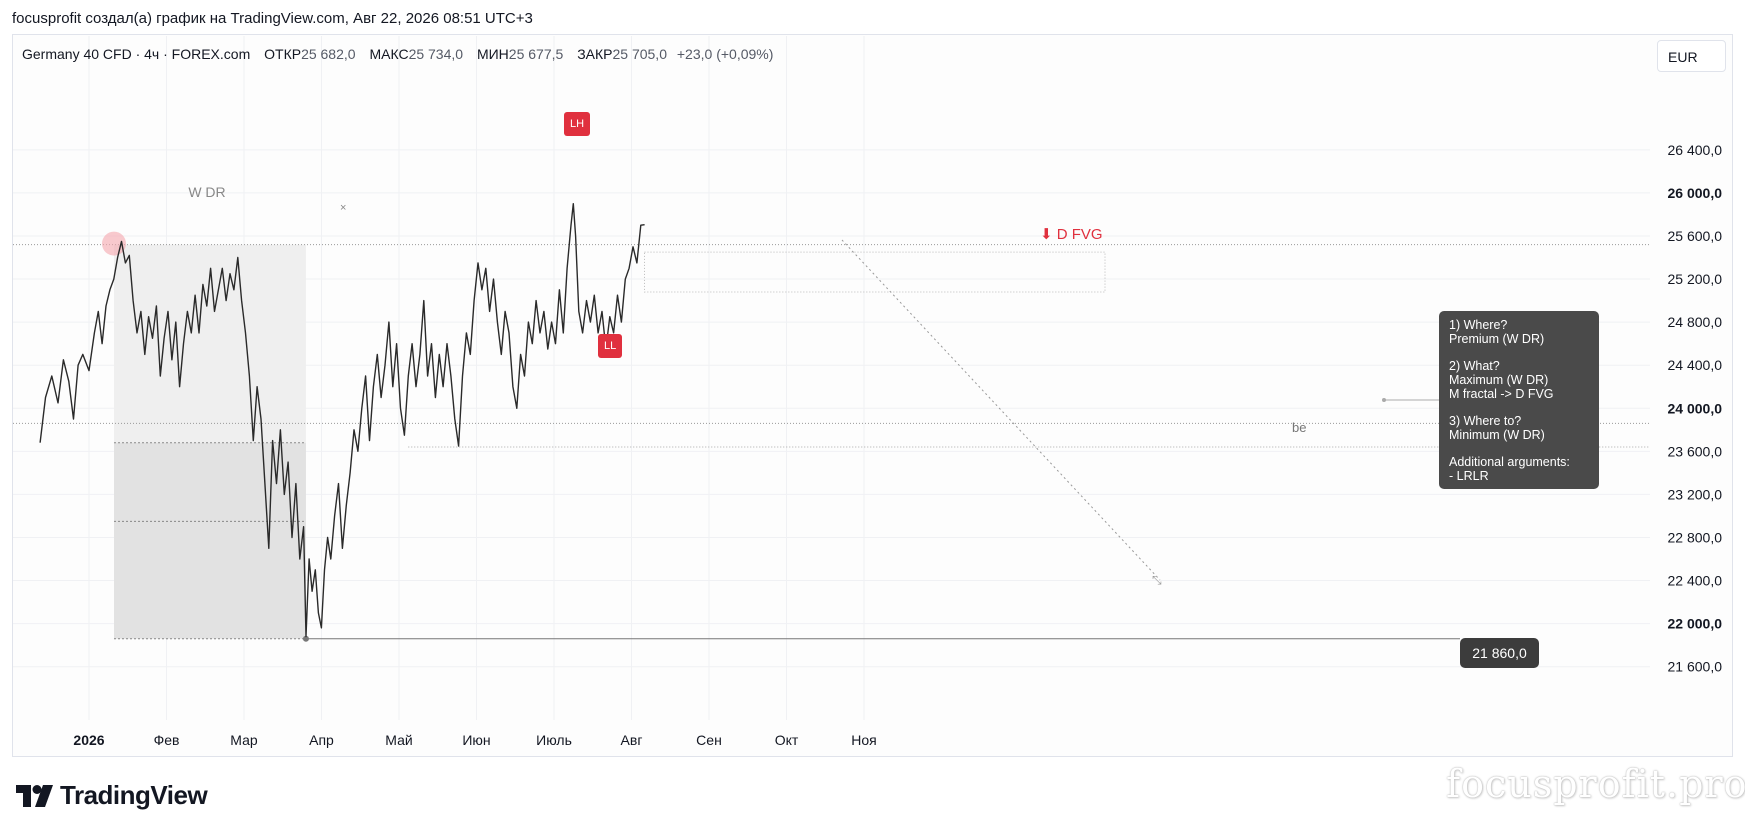  I want to click on tradingview-logo: TradingView, so click(112, 795).